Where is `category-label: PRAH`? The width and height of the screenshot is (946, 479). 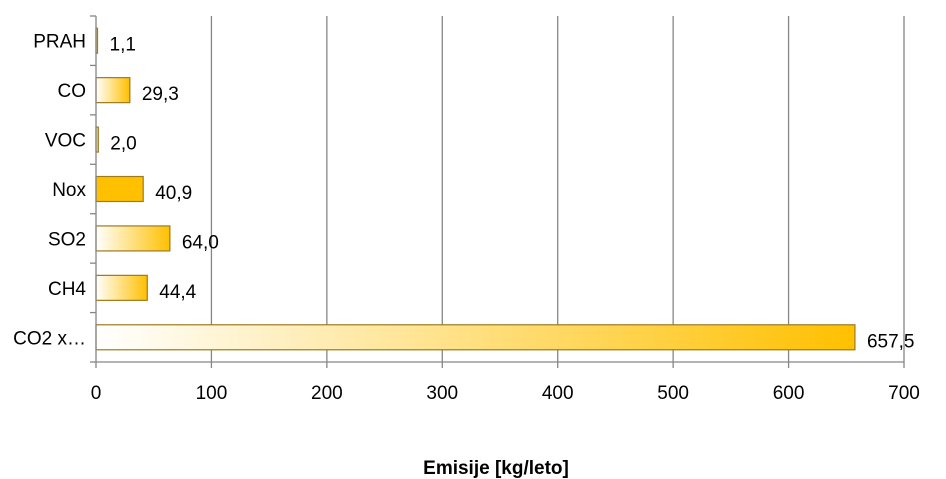
category-label: PRAH is located at coordinates (59, 42).